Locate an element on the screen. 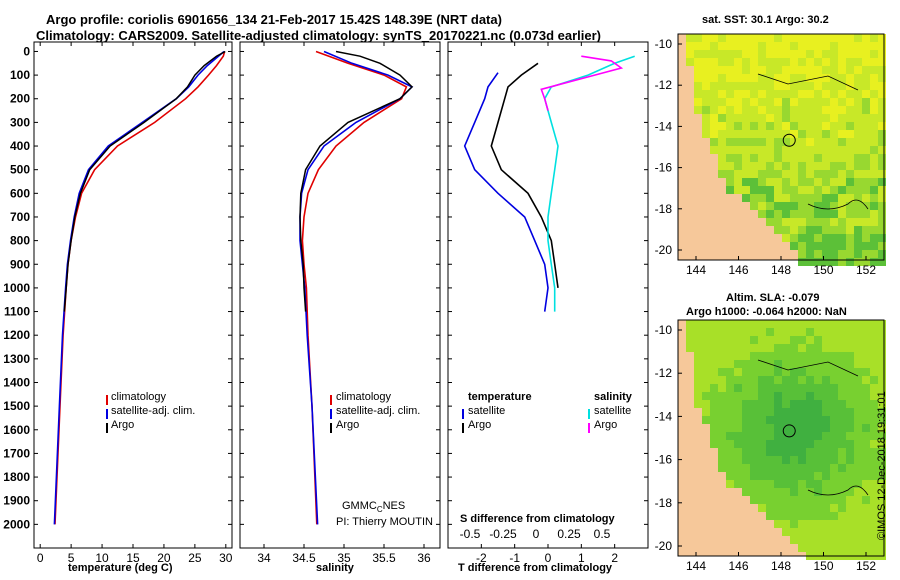  credit: ©IMOS 12-Dec-2018 19:31:01 is located at coordinates (882, 465).